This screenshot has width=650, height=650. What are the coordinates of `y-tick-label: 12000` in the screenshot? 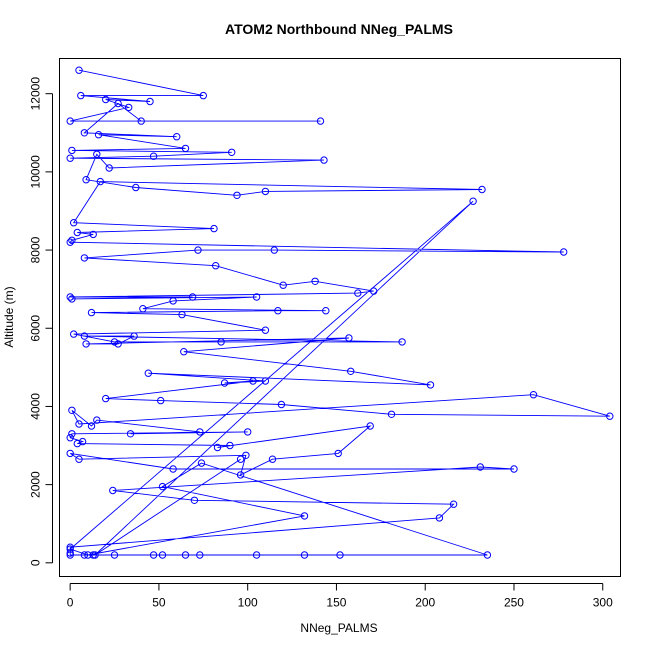 It's located at (36, 94).